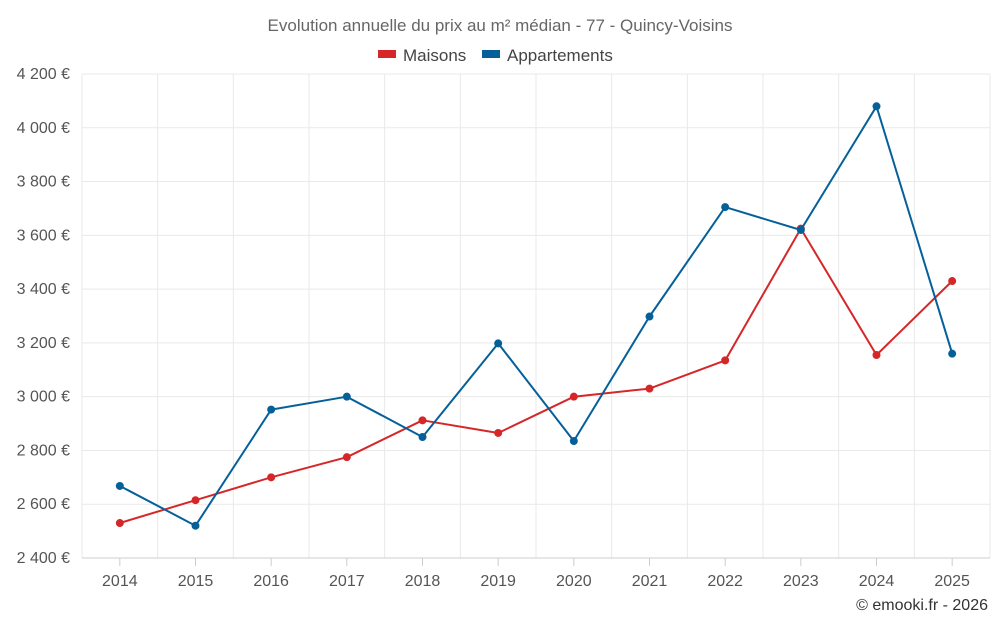  I want to click on legend-swatch-maisons, so click(387, 54).